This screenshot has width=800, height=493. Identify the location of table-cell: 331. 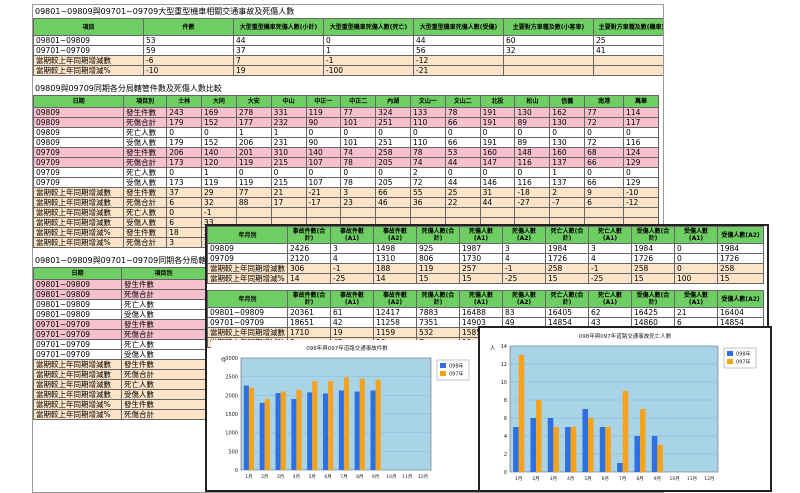
(288, 112).